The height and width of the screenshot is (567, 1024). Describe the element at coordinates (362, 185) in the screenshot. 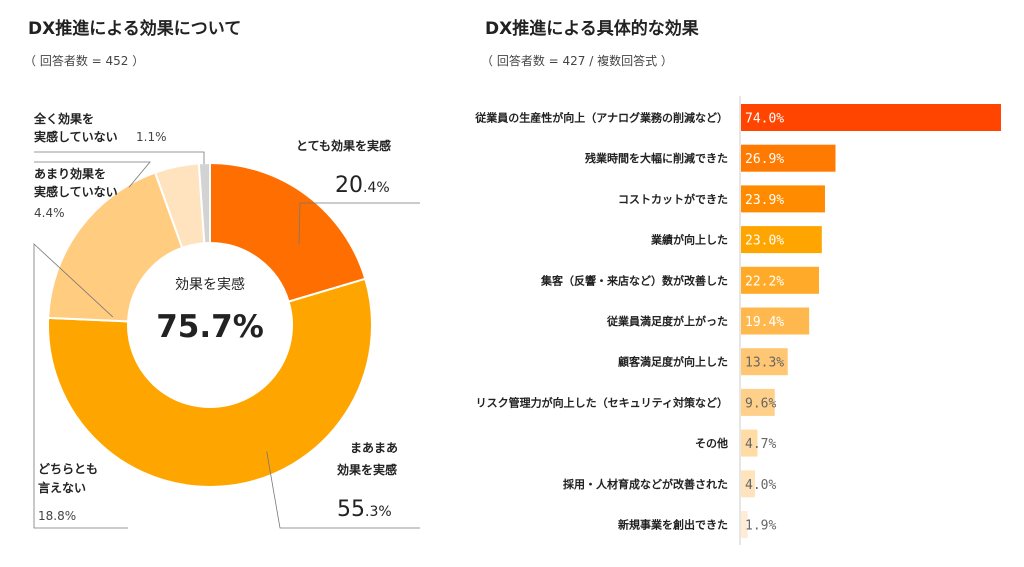

I see `slice-value-0: 20.4%` at that location.